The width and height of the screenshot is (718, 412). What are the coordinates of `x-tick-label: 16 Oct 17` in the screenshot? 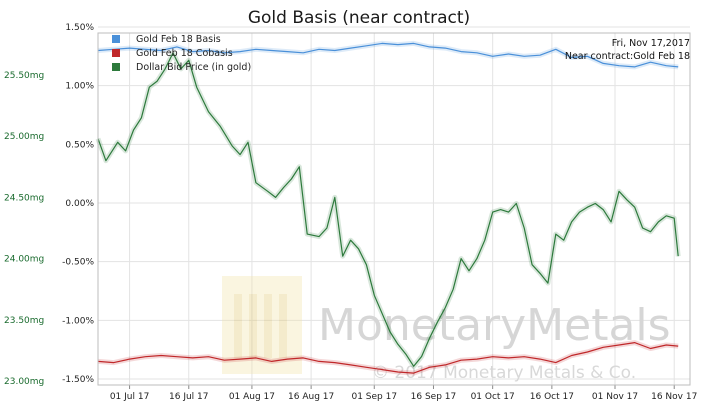 It's located at (552, 397).